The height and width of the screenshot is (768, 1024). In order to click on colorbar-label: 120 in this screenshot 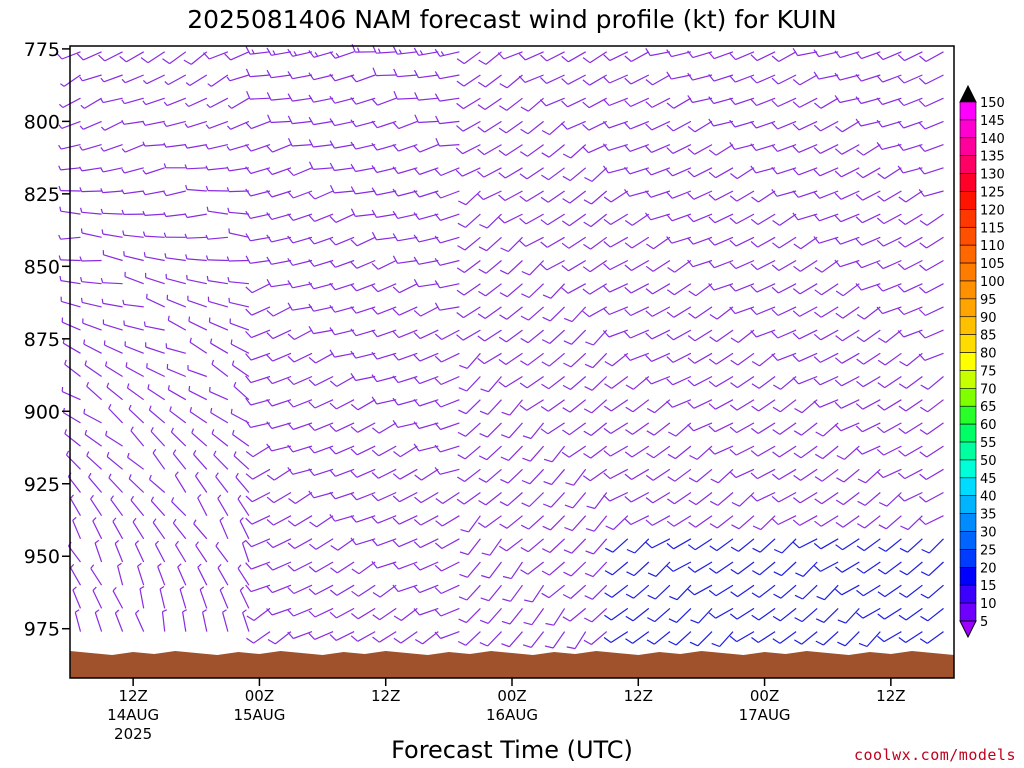, I will do `click(992, 210)`.